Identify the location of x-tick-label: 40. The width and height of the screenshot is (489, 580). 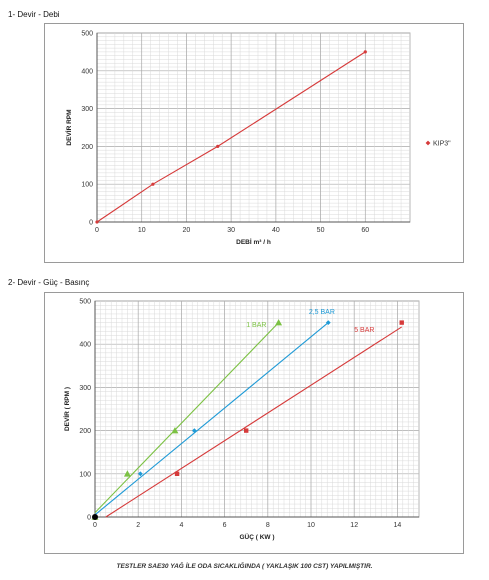
(276, 230).